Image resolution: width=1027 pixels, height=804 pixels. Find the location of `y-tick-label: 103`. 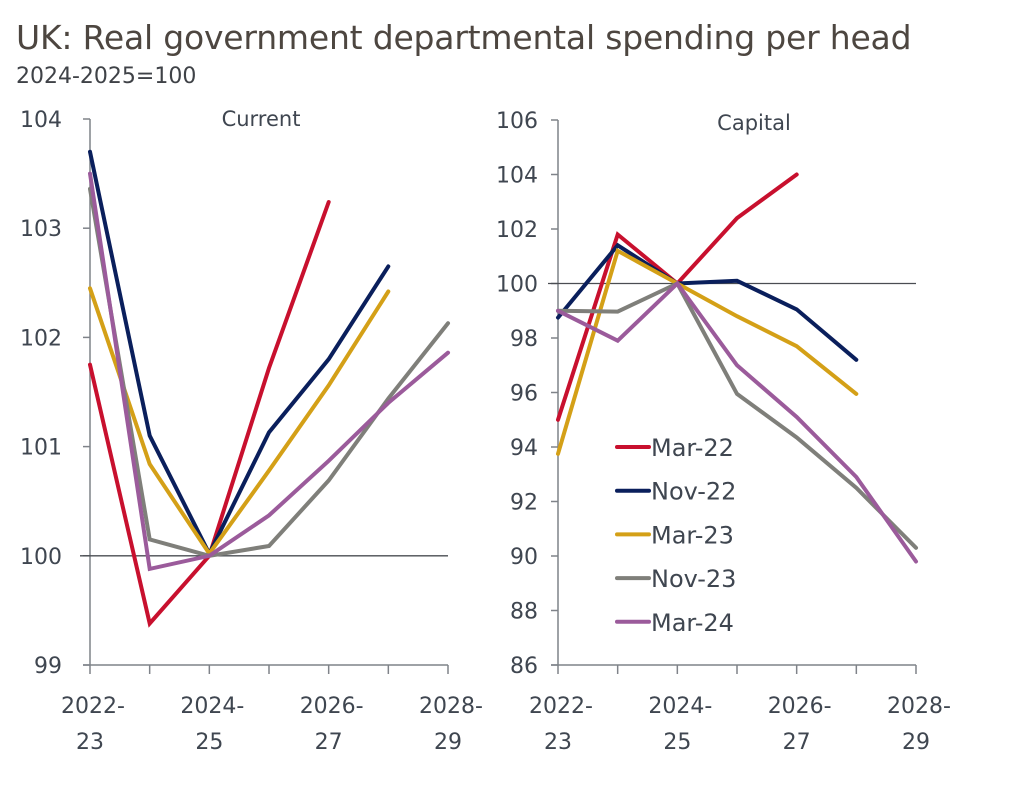

y-tick-label: 103 is located at coordinates (41, 229).